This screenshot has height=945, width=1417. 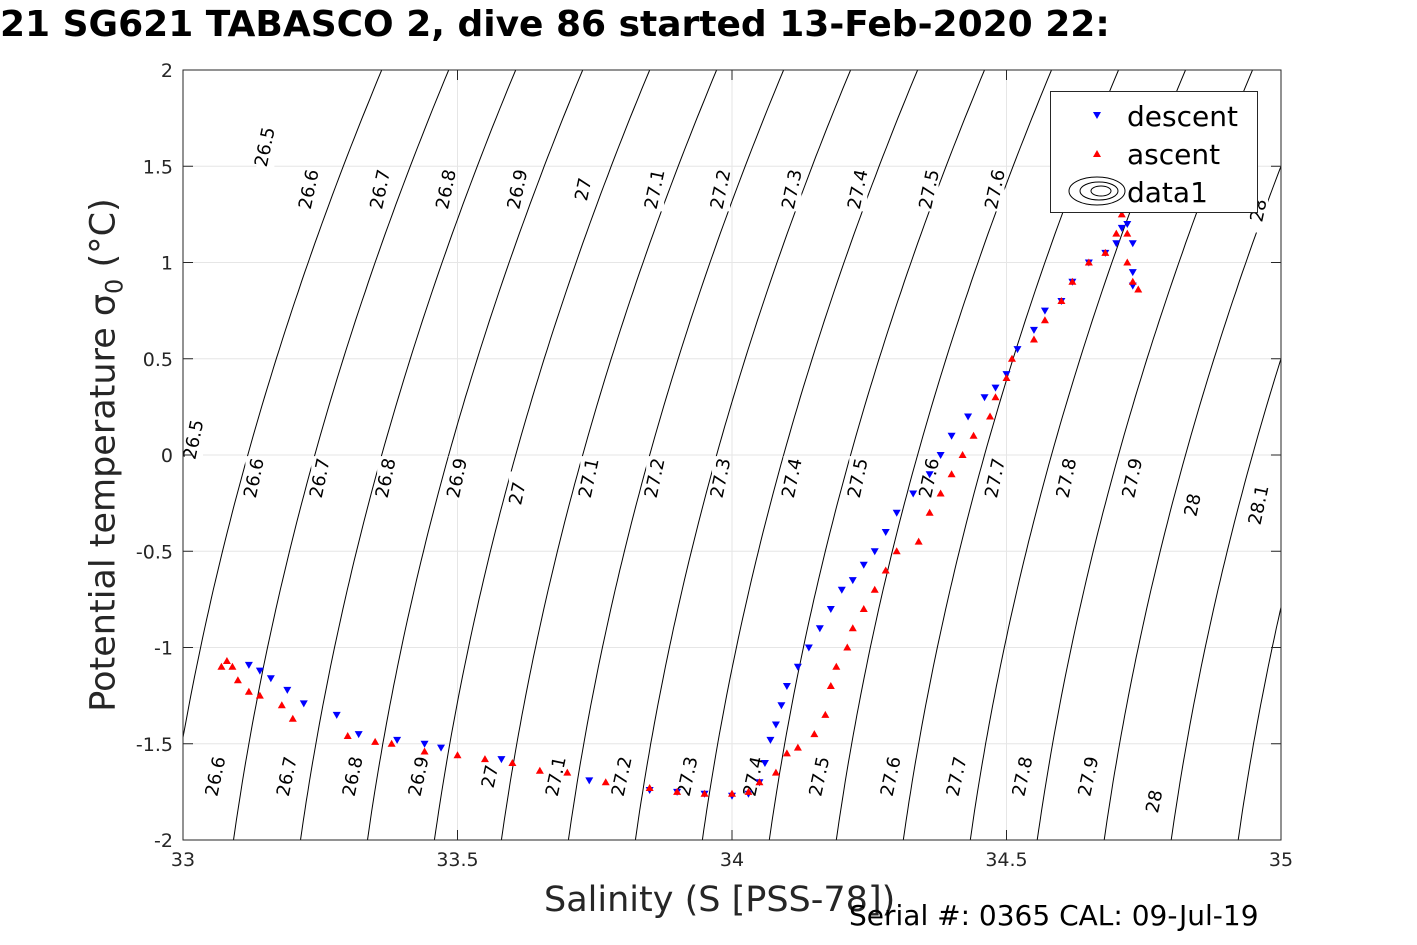 I want to click on ascent-marker-icon, so click(x=1097, y=153).